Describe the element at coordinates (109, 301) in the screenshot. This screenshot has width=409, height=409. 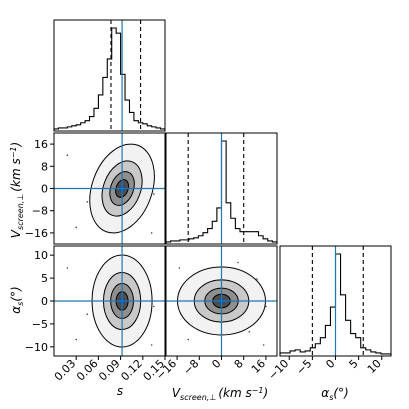
I see `contour-panel-s-a` at that location.